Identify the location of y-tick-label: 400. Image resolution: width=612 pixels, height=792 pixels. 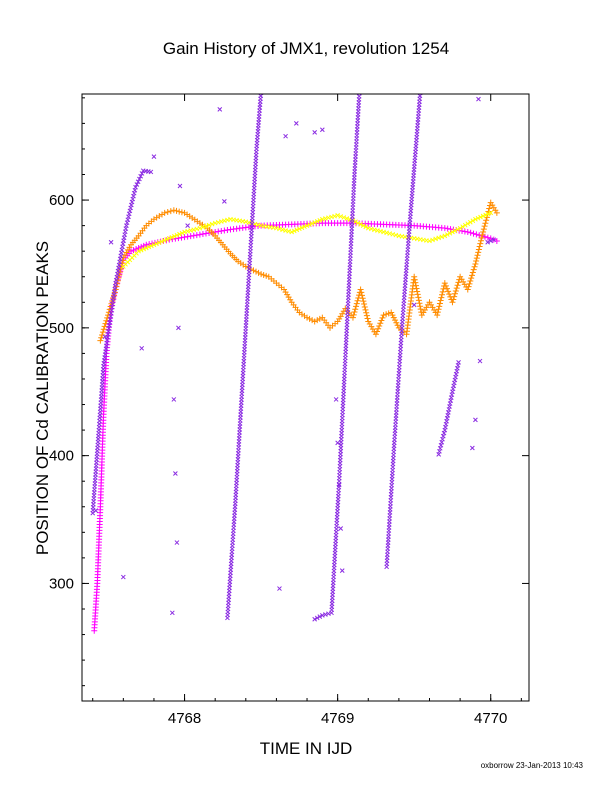
(61, 456).